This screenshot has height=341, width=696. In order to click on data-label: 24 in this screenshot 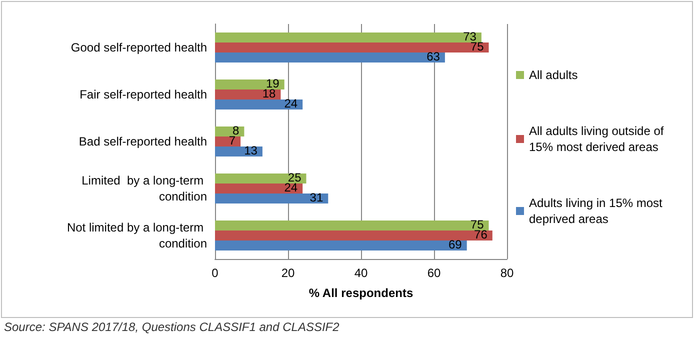, I will do `click(291, 103)`.